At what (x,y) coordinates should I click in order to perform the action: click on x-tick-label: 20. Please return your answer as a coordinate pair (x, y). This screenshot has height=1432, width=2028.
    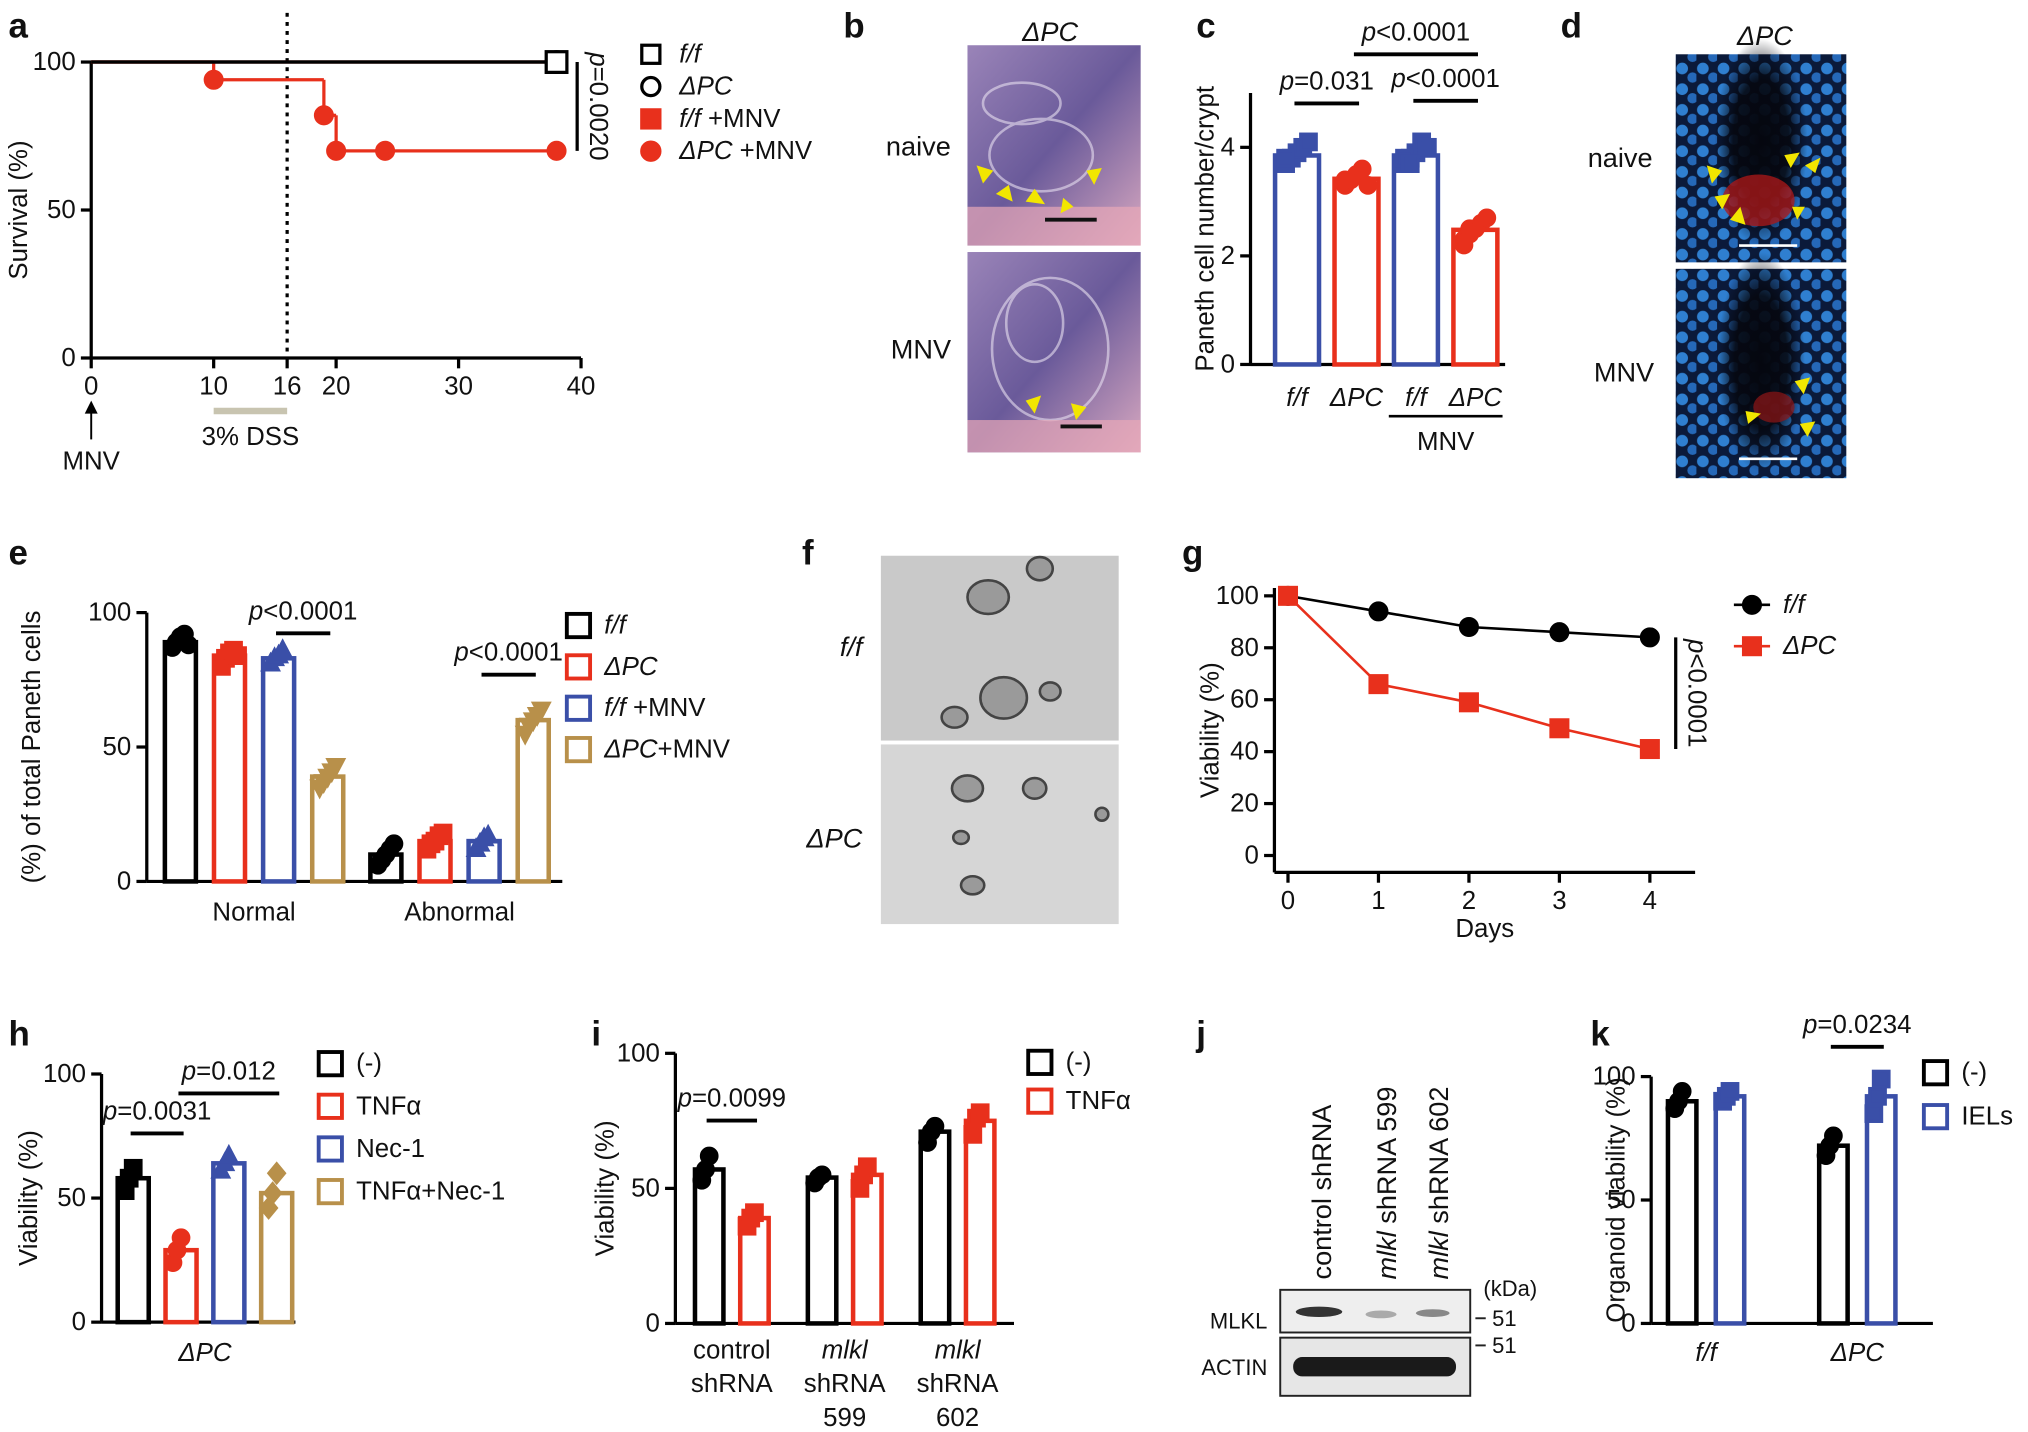
    Looking at the image, I should click on (336, 386).